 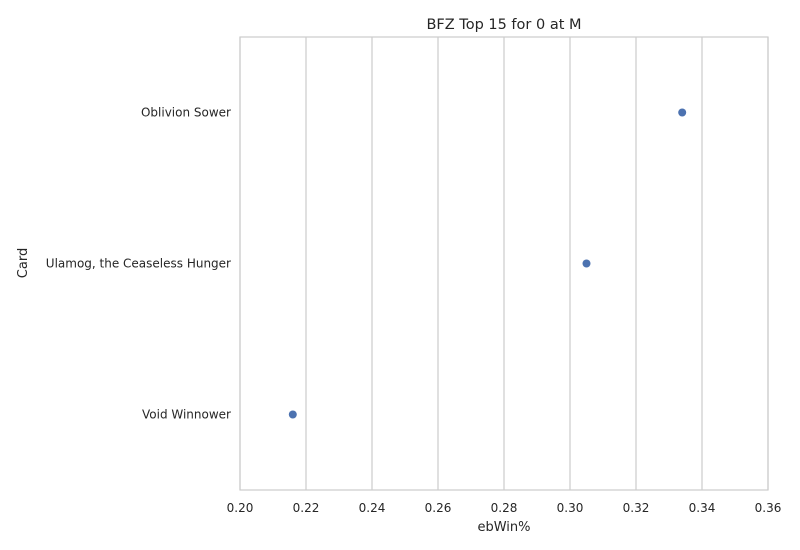 What do you see at coordinates (768, 508) in the screenshot?
I see `x-tick-label: 0.36` at bounding box center [768, 508].